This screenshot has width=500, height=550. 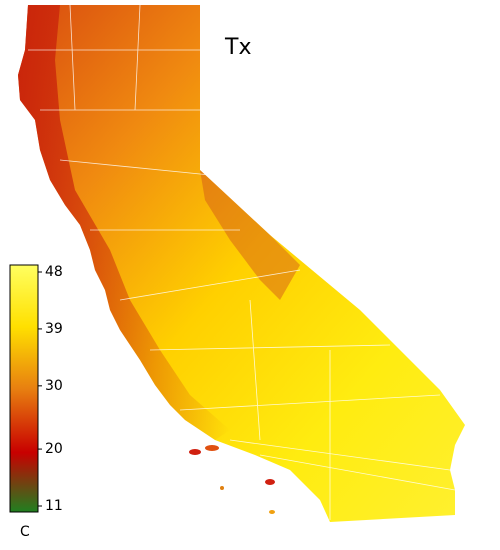 I want to click on colorbar-tick-label: 11, so click(x=54, y=506).